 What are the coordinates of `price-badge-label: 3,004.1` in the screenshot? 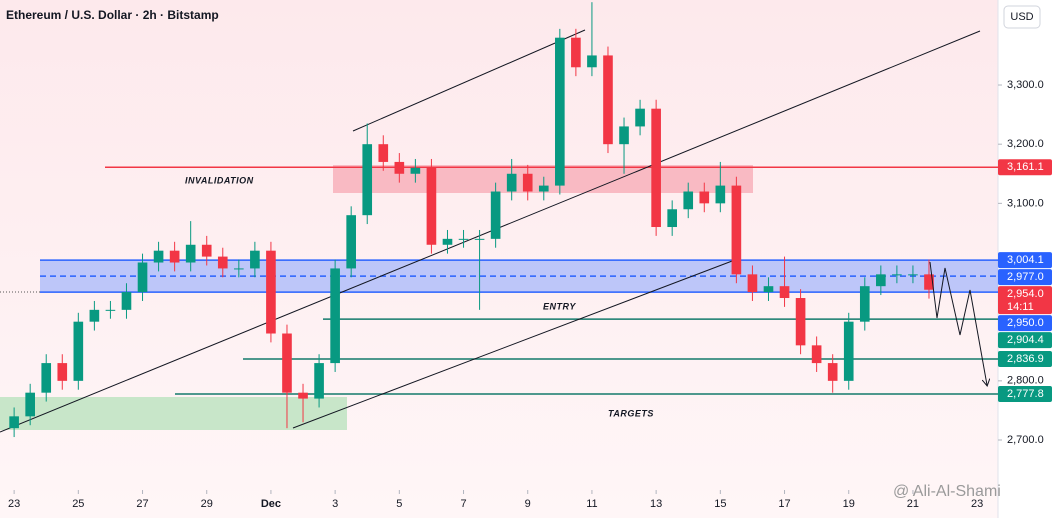 It's located at (1025, 260).